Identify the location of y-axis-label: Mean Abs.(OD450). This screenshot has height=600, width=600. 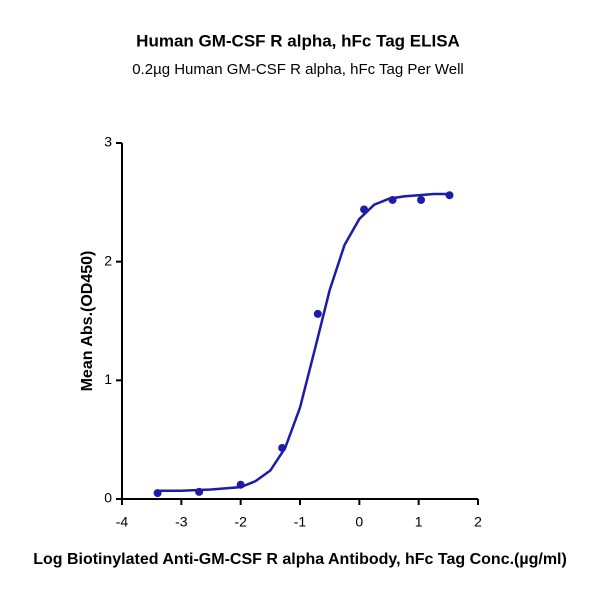
(87, 321).